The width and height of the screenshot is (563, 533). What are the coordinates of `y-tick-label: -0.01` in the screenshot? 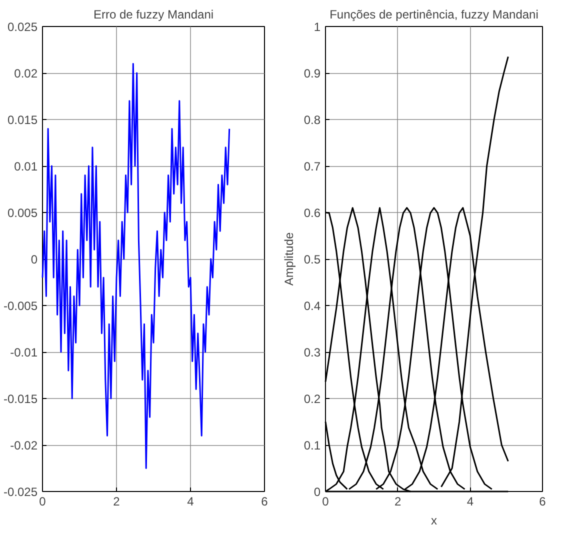 It's located at (24, 353).